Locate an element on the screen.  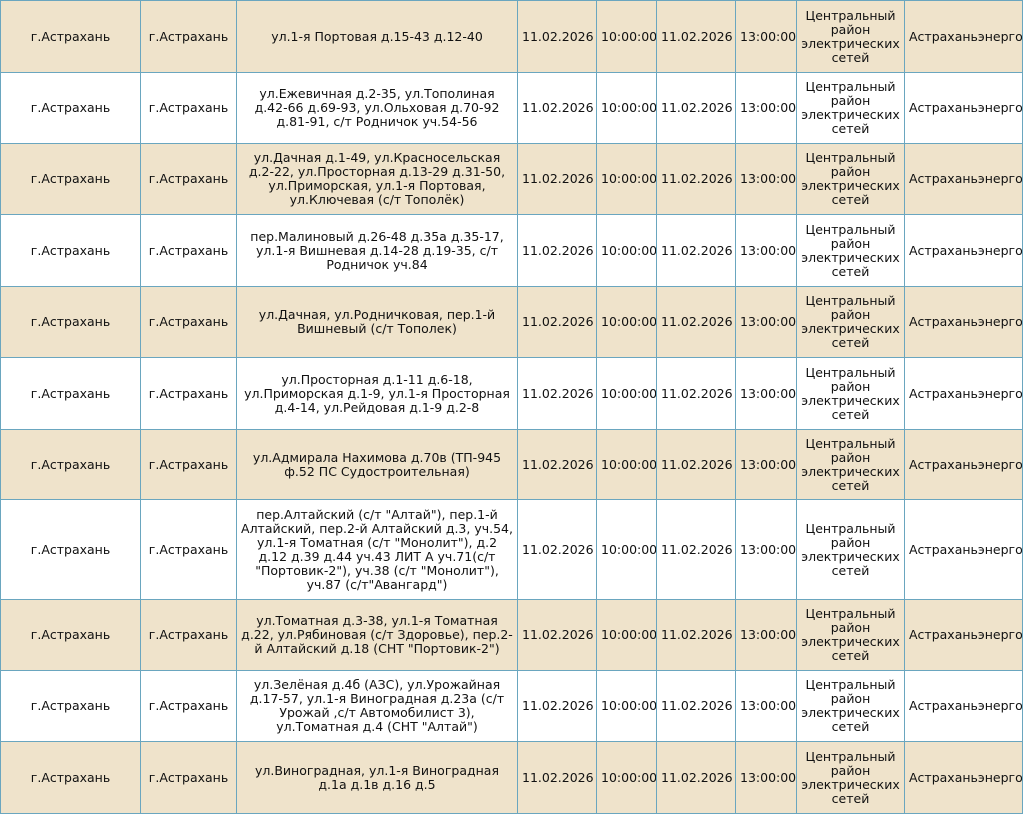
table-cell: ул.1-я Портовая д.15-43 д.12-40 is located at coordinates (377, 36).